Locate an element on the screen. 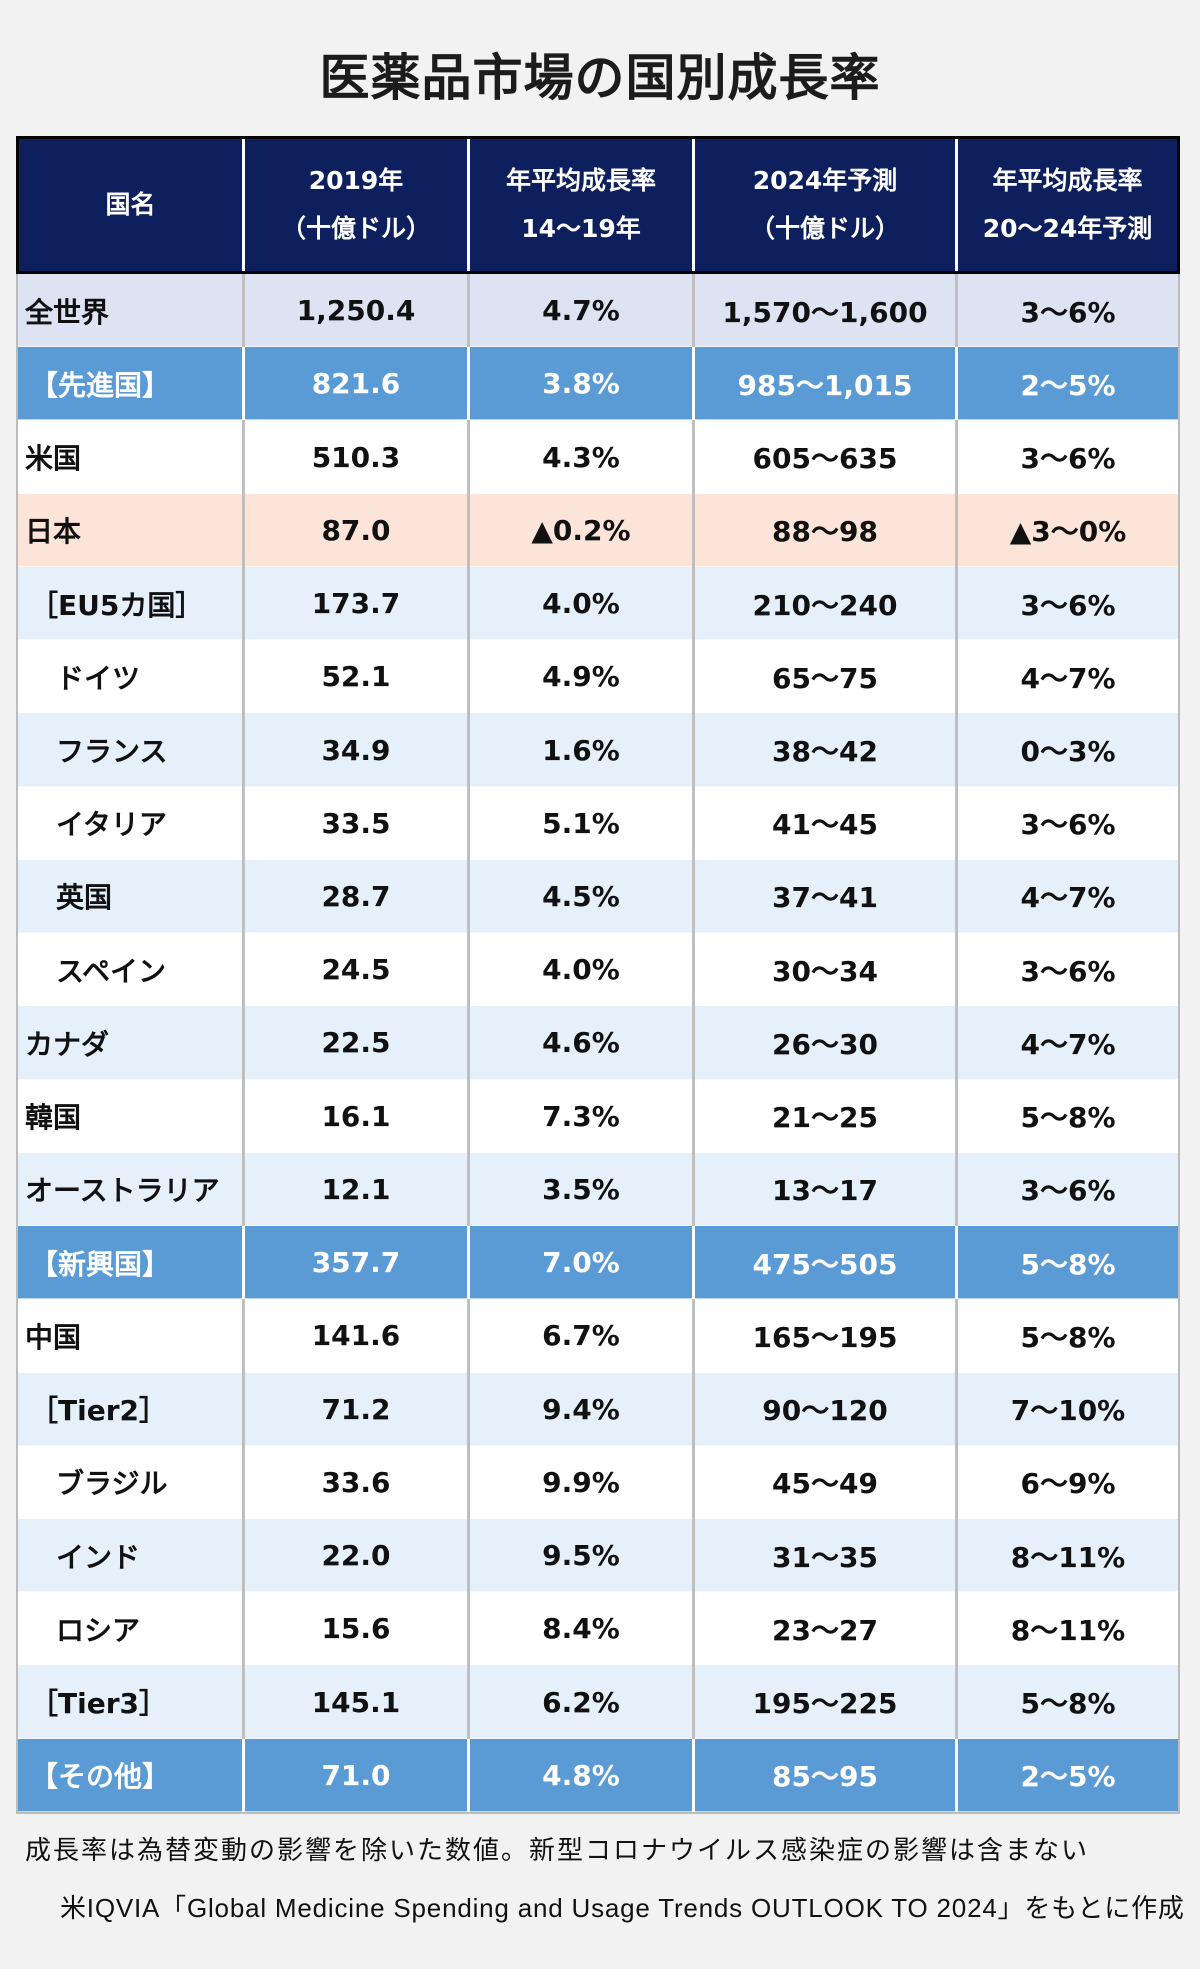  country-name: インド is located at coordinates (98, 1557).